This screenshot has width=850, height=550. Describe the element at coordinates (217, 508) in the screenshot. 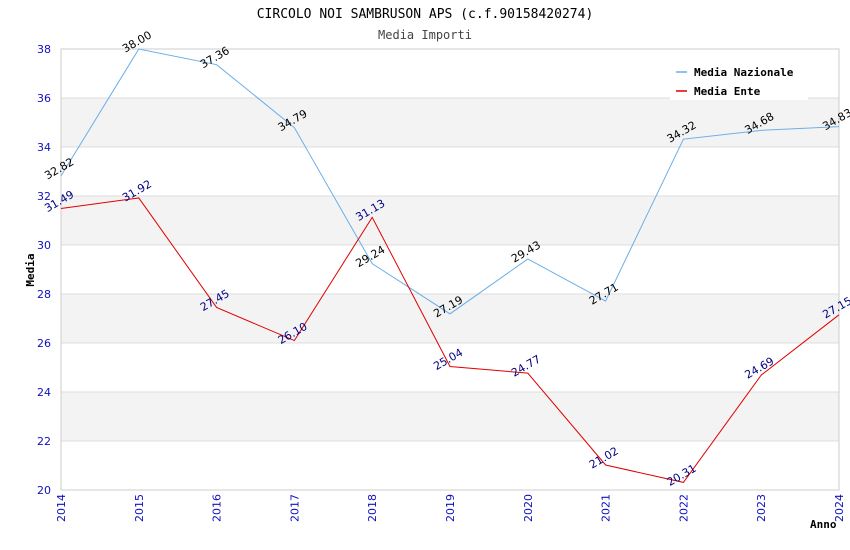

I see `x-tick-label: 2016` at that location.